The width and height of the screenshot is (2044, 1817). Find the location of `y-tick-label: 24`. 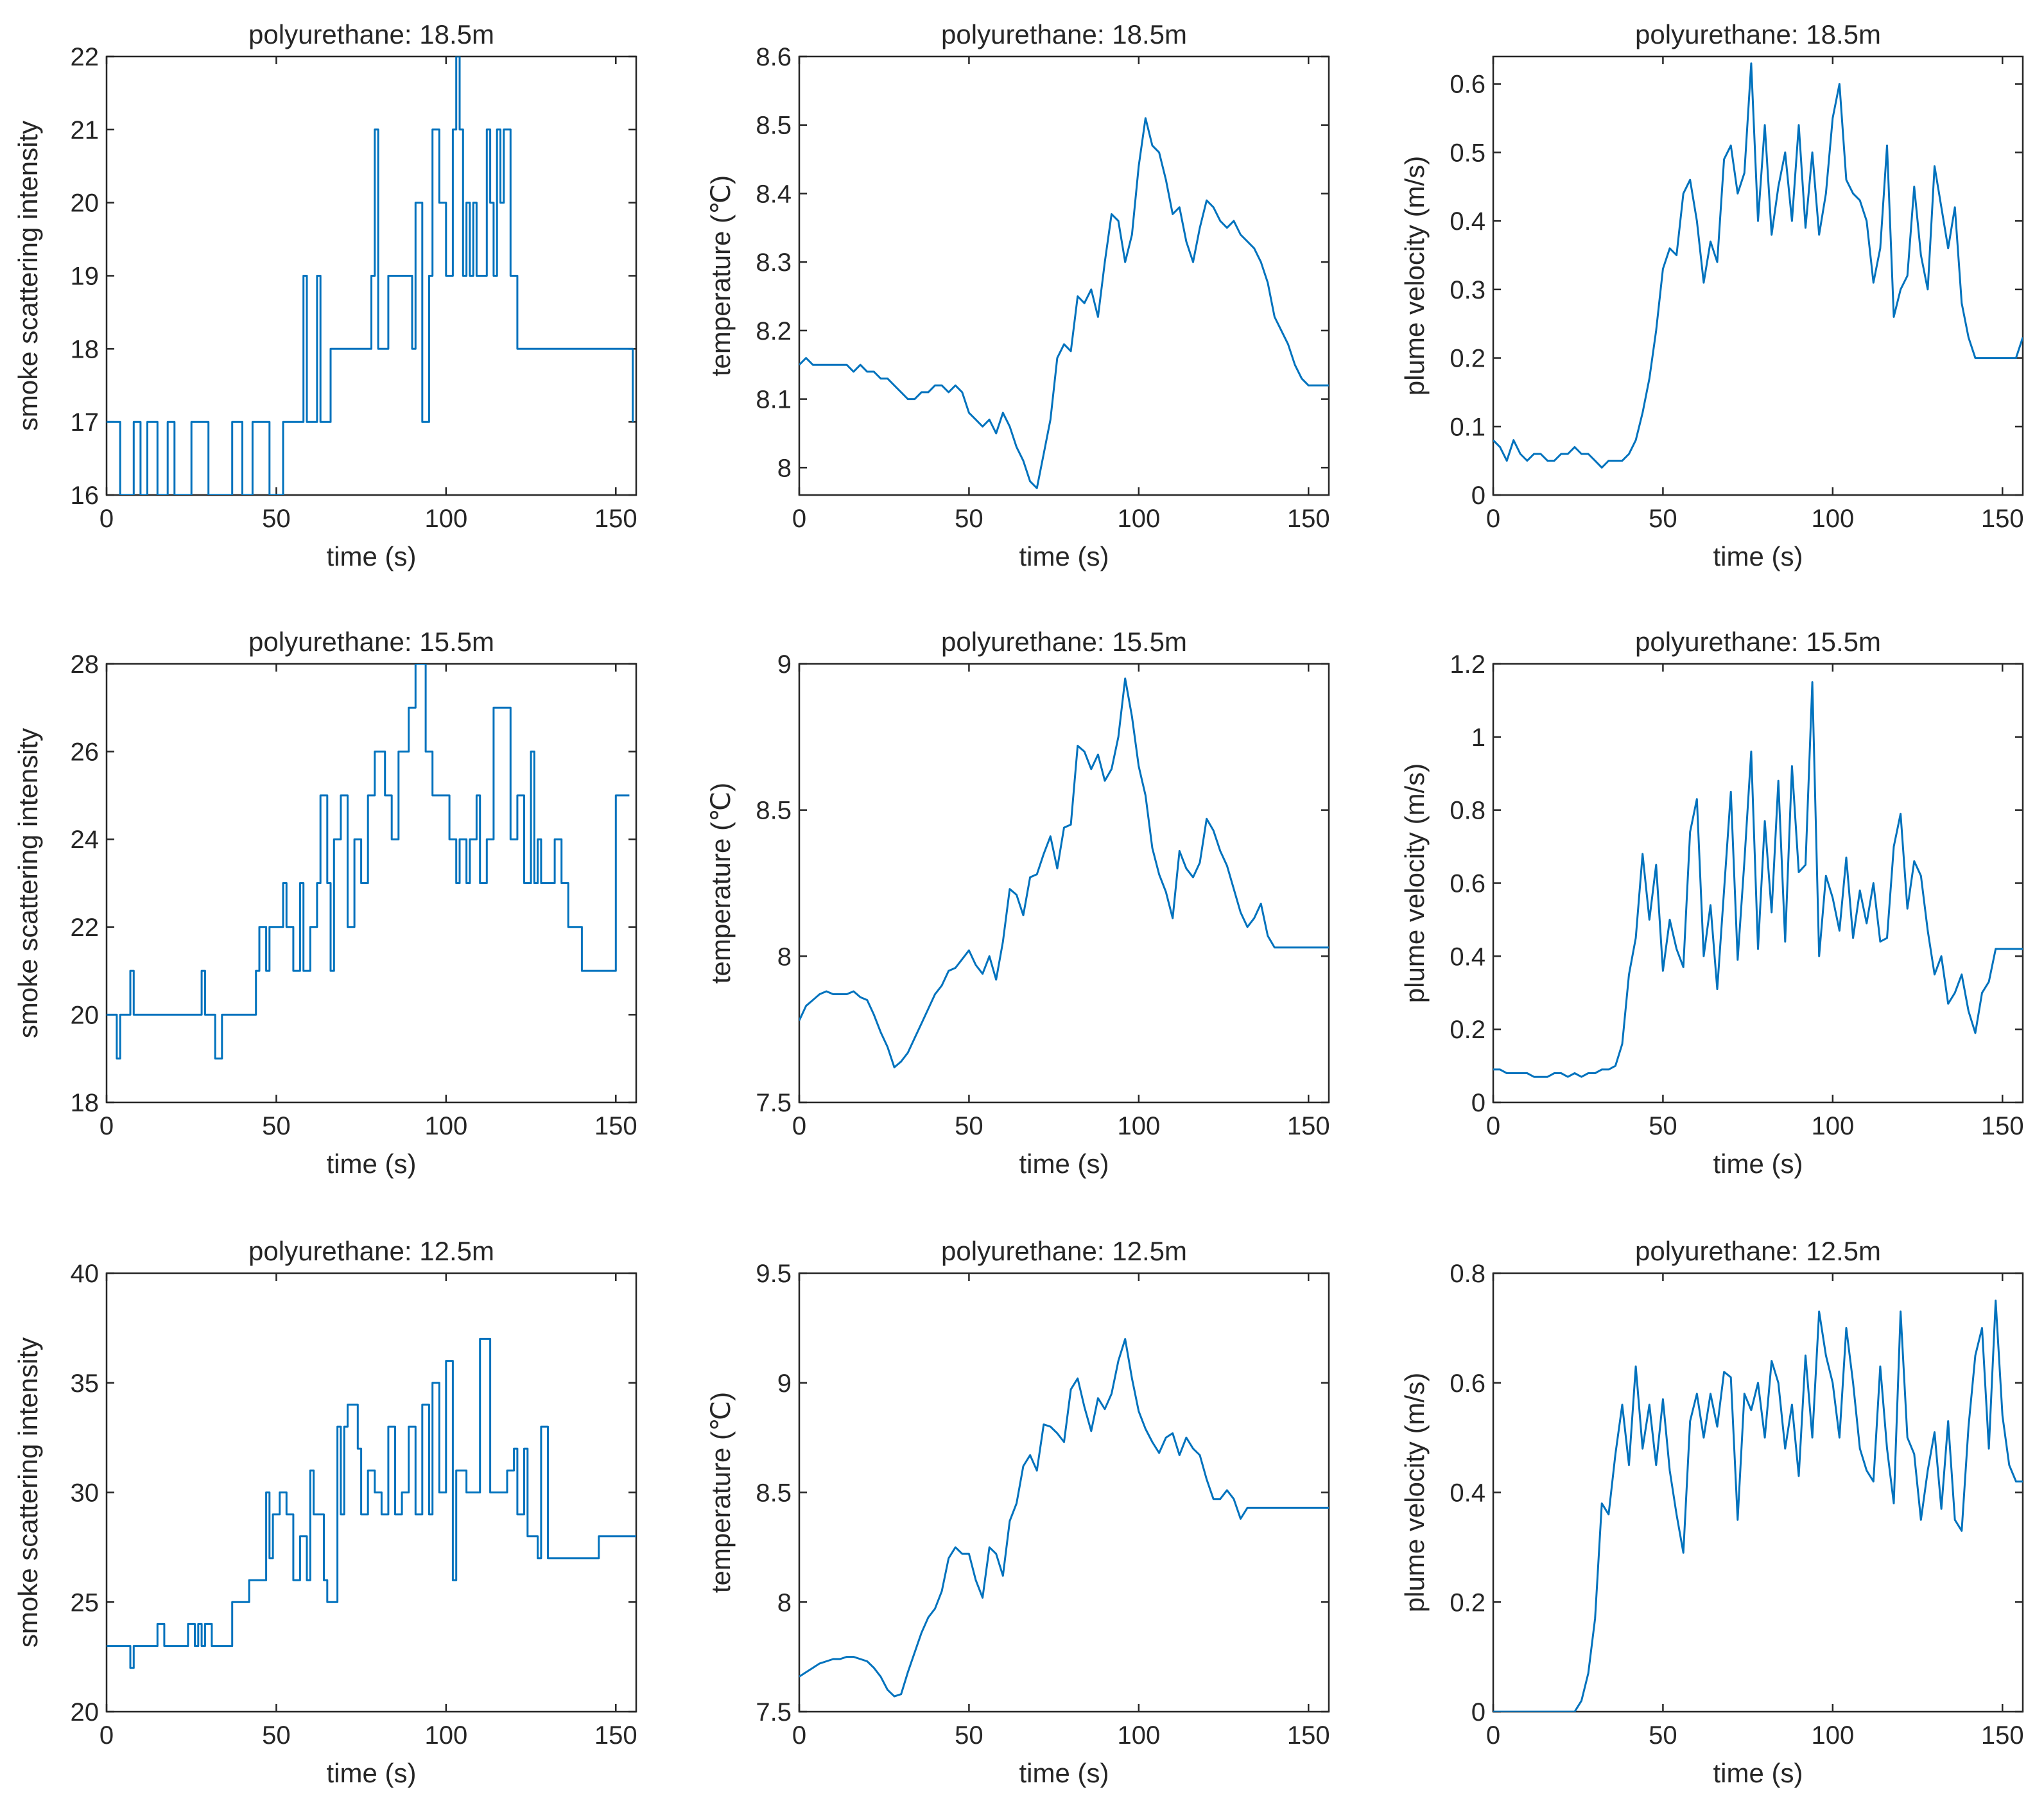

y-tick-label: 24 is located at coordinates (85, 840).